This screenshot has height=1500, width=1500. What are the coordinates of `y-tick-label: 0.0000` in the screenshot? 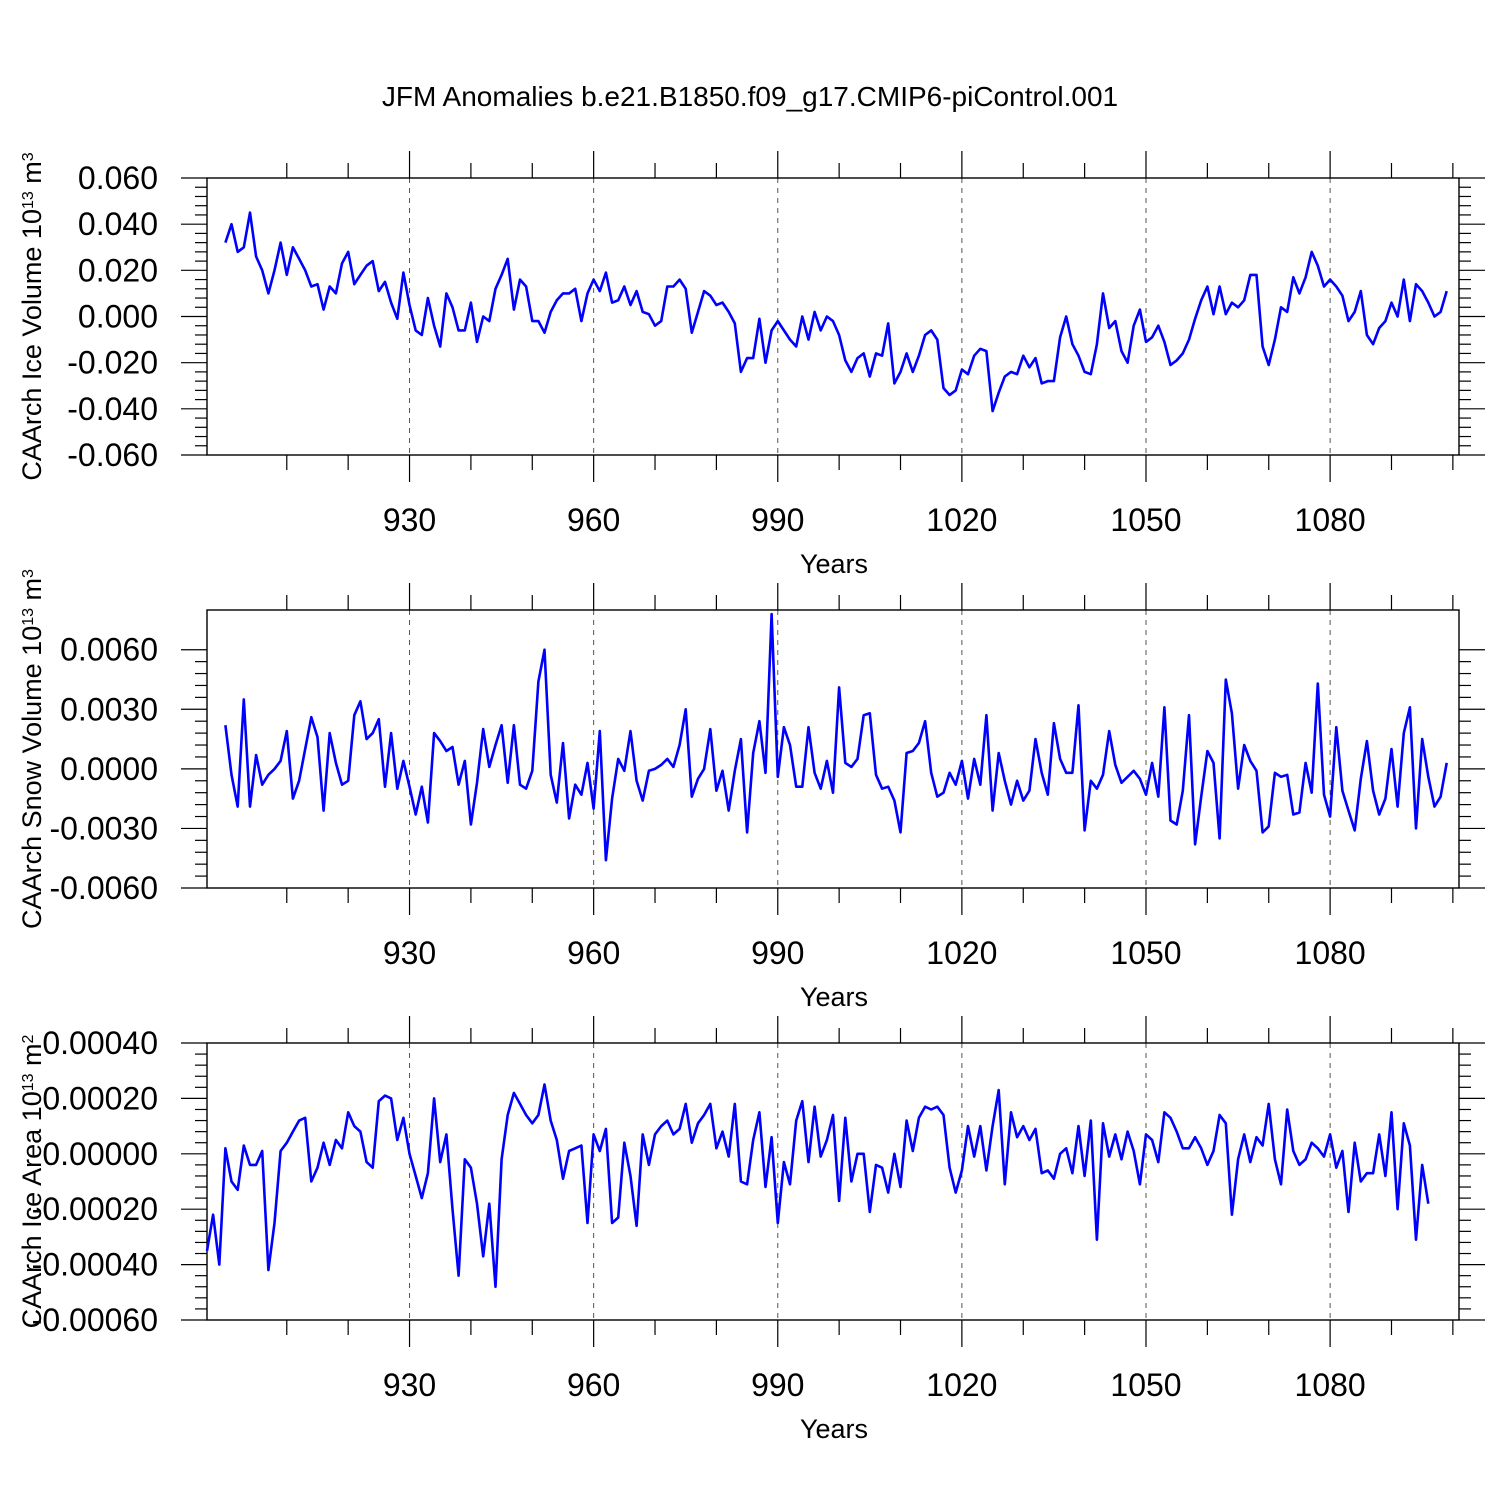 It's located at (109, 769).